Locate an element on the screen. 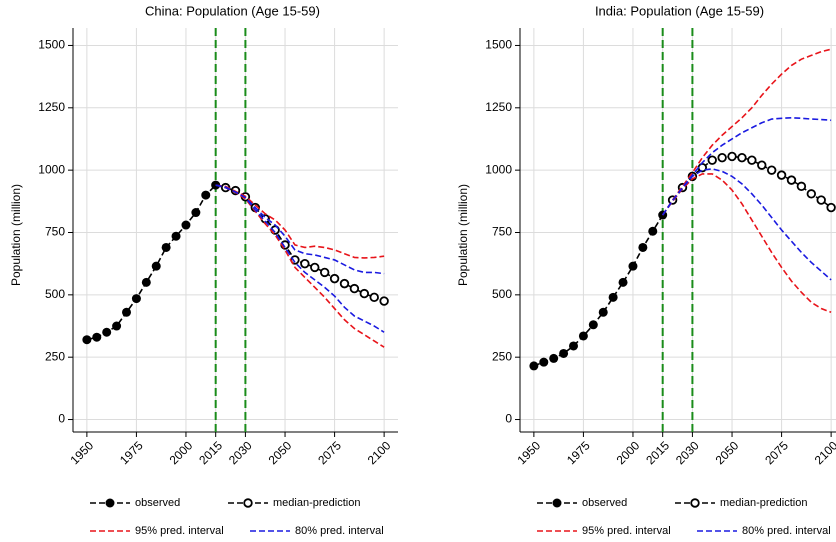 Image resolution: width=836 pixels, height=542 pixels. chart-title: China: Population (Age 15-59) is located at coordinates (232, 10).